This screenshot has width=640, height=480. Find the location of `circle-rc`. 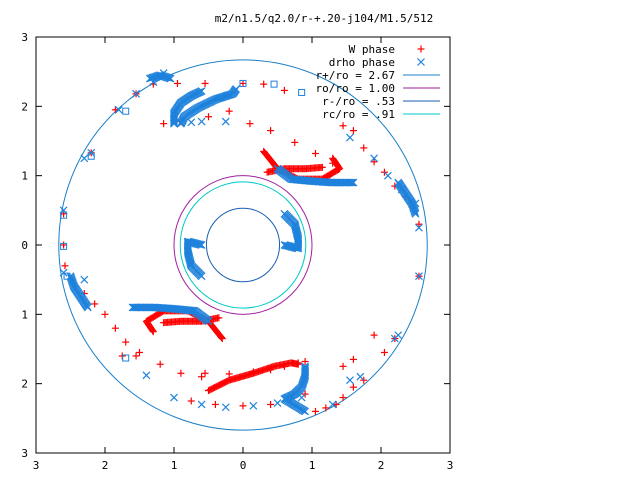

circle-rc is located at coordinates (243, 245).